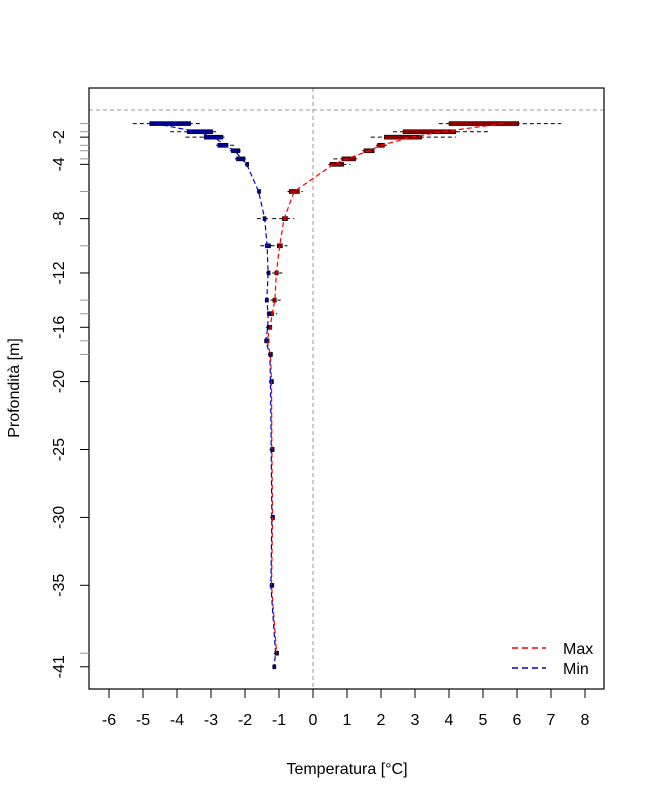 The height and width of the screenshot is (805, 650). Describe the element at coordinates (143, 720) in the screenshot. I see `x-tick-label: -5` at that location.